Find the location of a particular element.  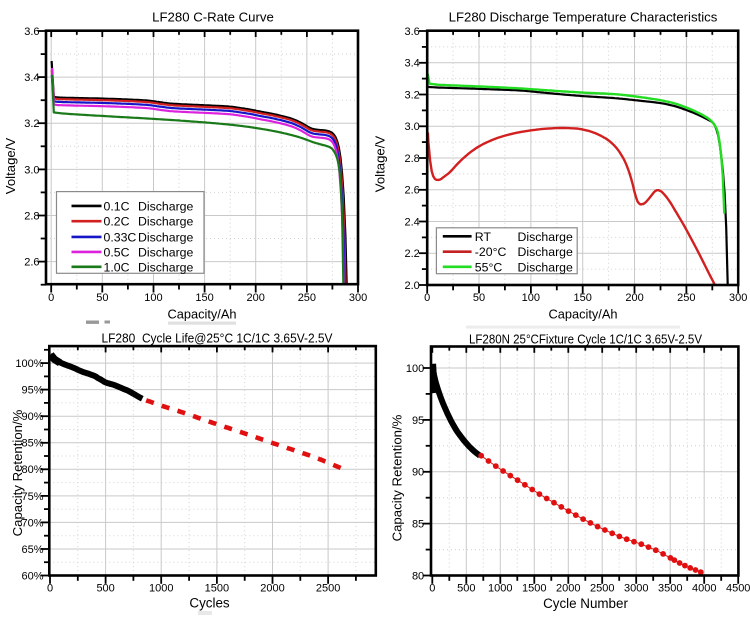

svg-text: 80 is located at coordinates (418, 576).